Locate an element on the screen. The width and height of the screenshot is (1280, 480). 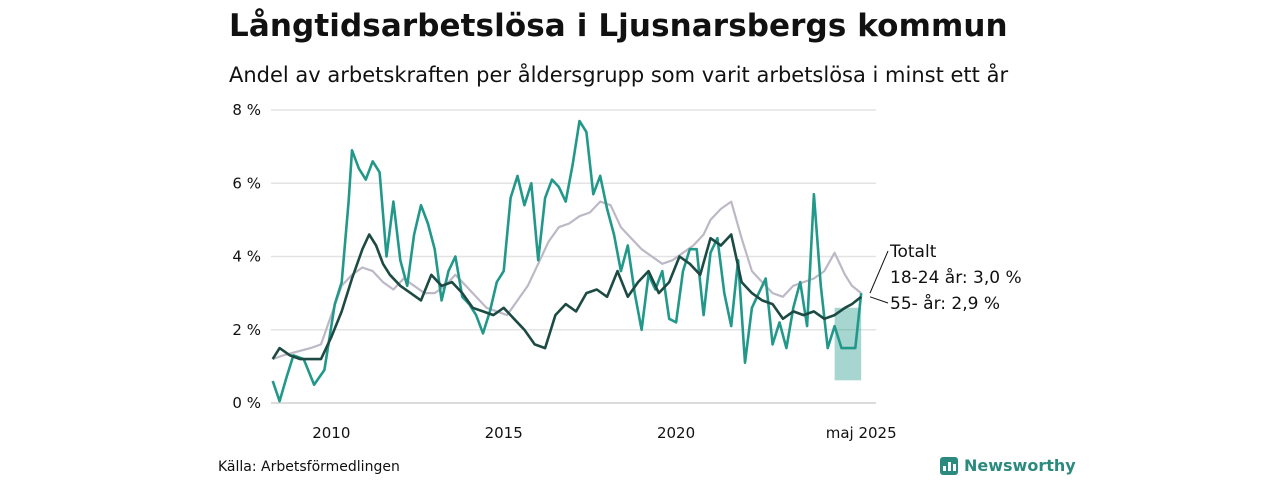
x-tick-label: 2010 is located at coordinates (331, 433).